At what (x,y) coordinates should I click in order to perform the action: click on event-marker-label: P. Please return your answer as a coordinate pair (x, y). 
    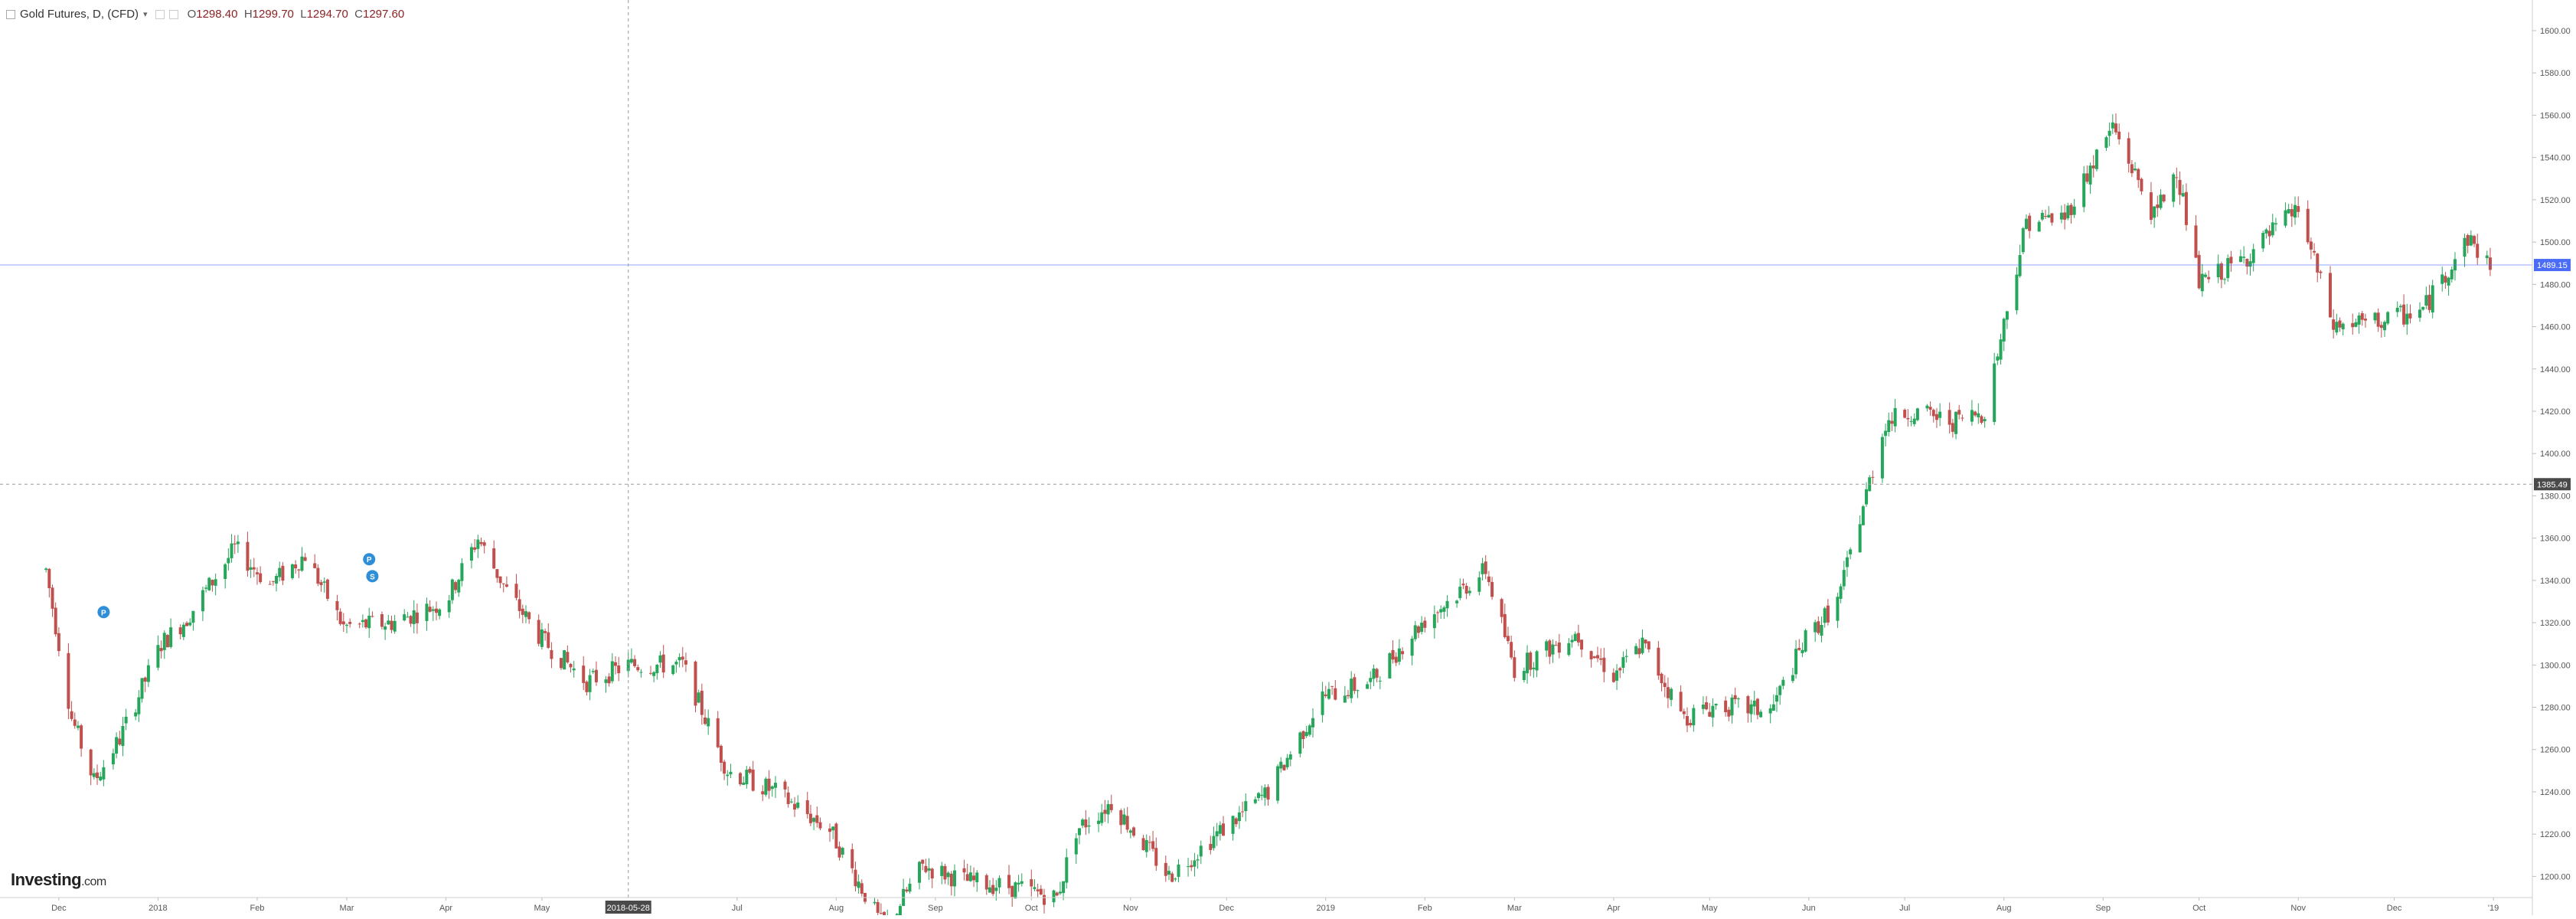
    Looking at the image, I should click on (369, 560).